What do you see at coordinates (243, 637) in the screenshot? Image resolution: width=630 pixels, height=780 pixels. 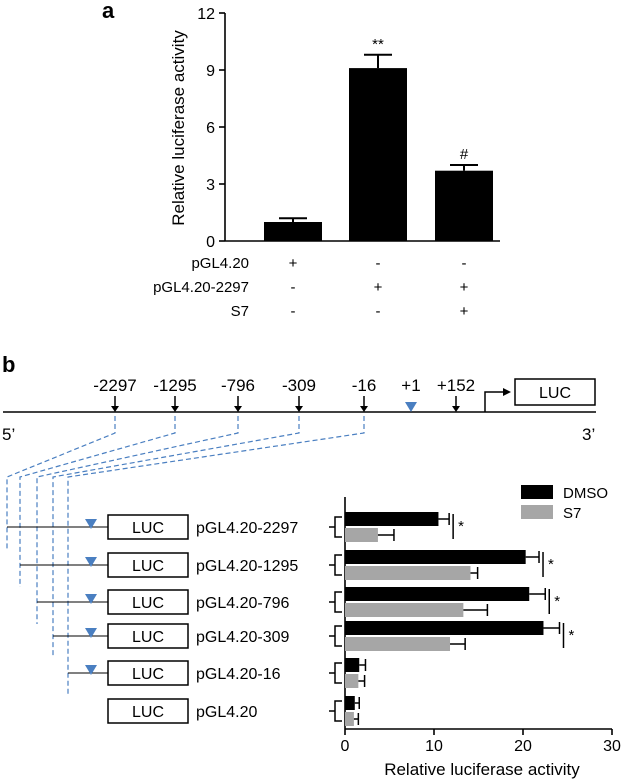 I see `construct-label: pGL4.20-309` at bounding box center [243, 637].